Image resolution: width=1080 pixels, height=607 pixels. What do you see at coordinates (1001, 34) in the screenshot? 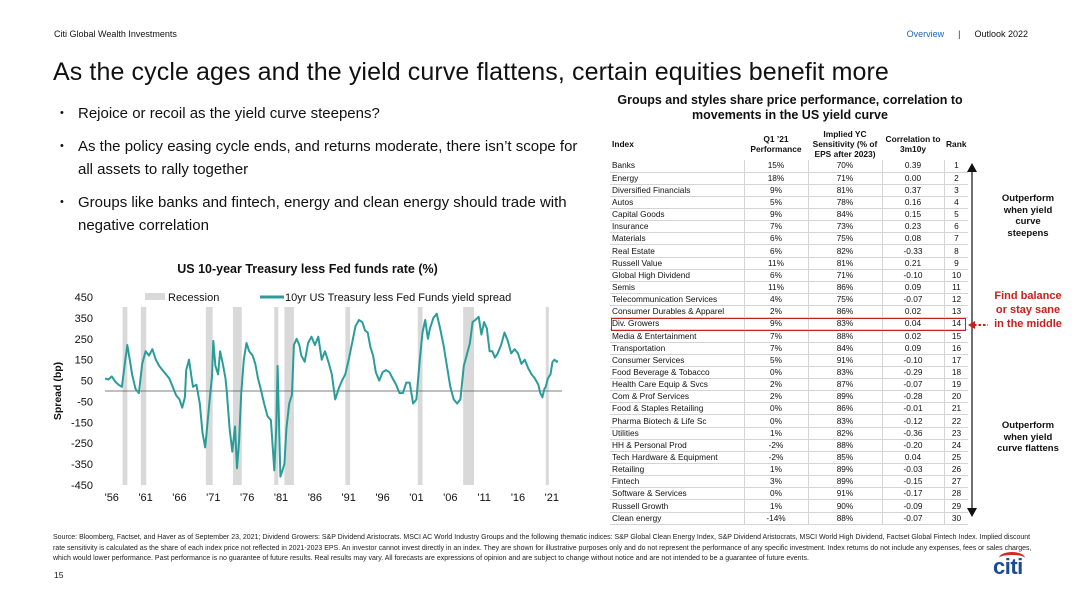
I see `nav-outlook-link: Outlook 2022` at bounding box center [1001, 34].